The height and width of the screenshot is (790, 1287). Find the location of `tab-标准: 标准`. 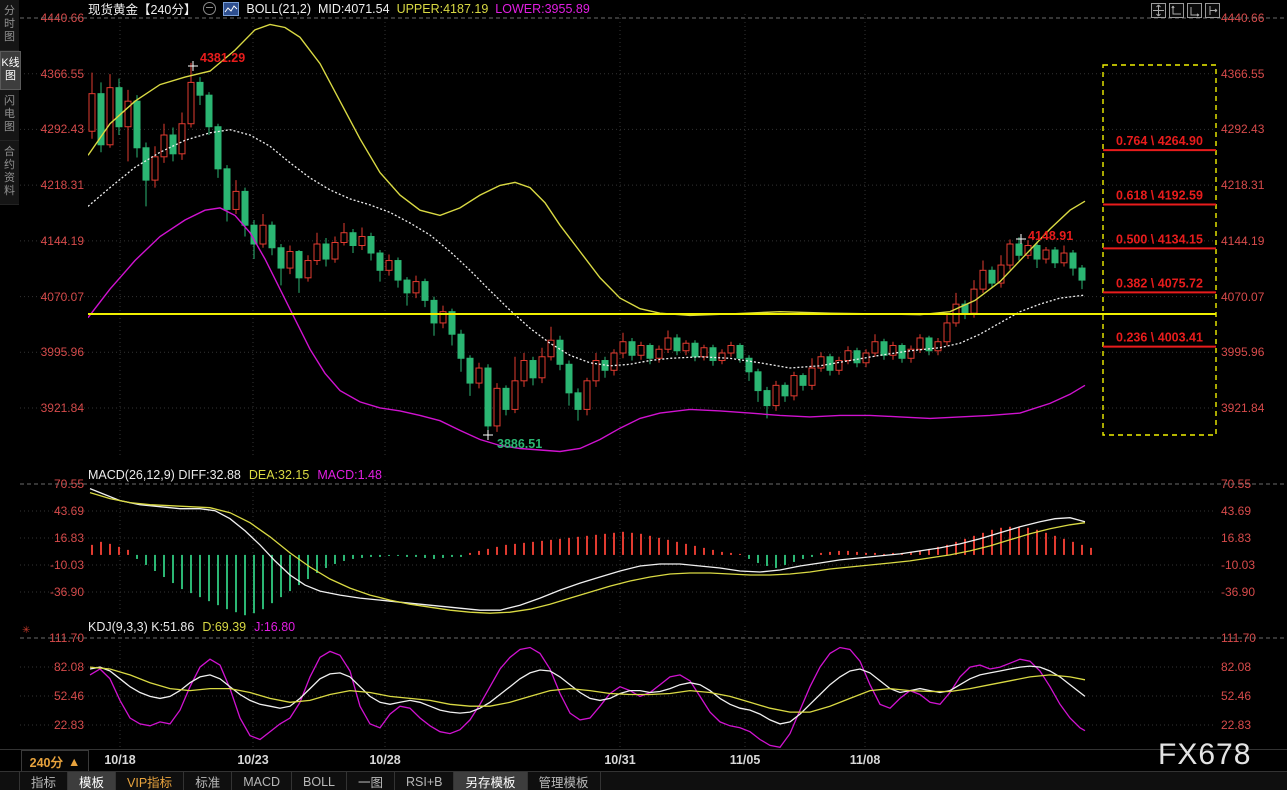

tab-标准: 标准 is located at coordinates (208, 781).